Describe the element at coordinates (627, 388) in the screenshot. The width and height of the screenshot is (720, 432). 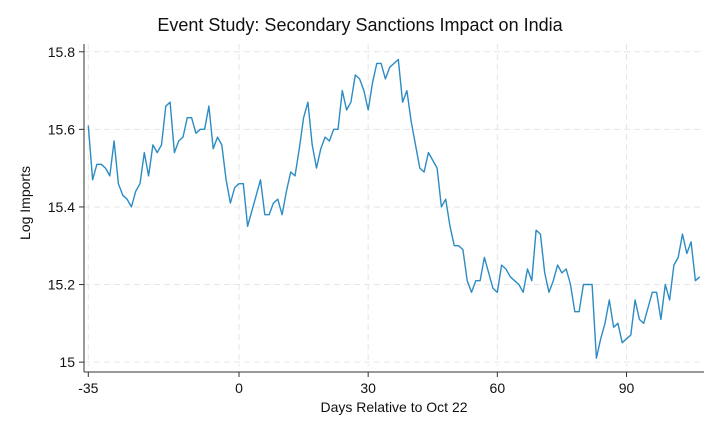
I see `x-tick-label: 90` at that location.